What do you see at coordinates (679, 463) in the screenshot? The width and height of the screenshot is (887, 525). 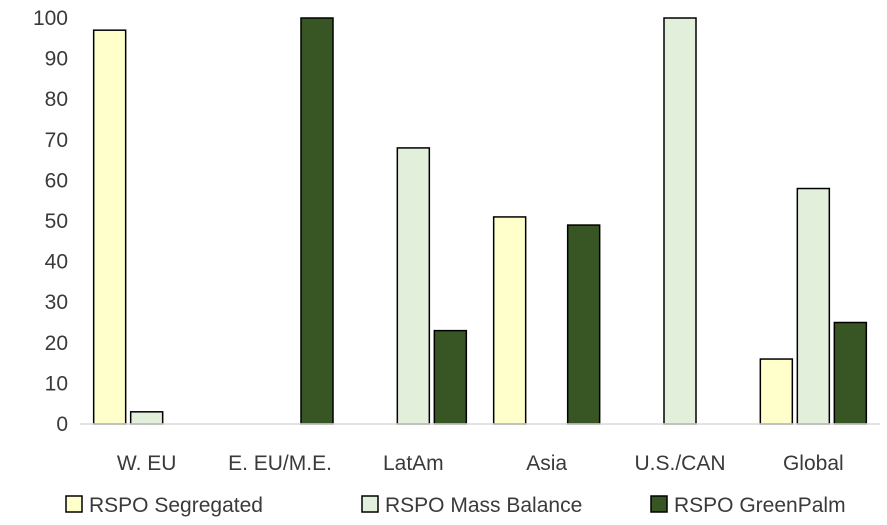 I see `category-label: U.S./CAN` at bounding box center [679, 463].